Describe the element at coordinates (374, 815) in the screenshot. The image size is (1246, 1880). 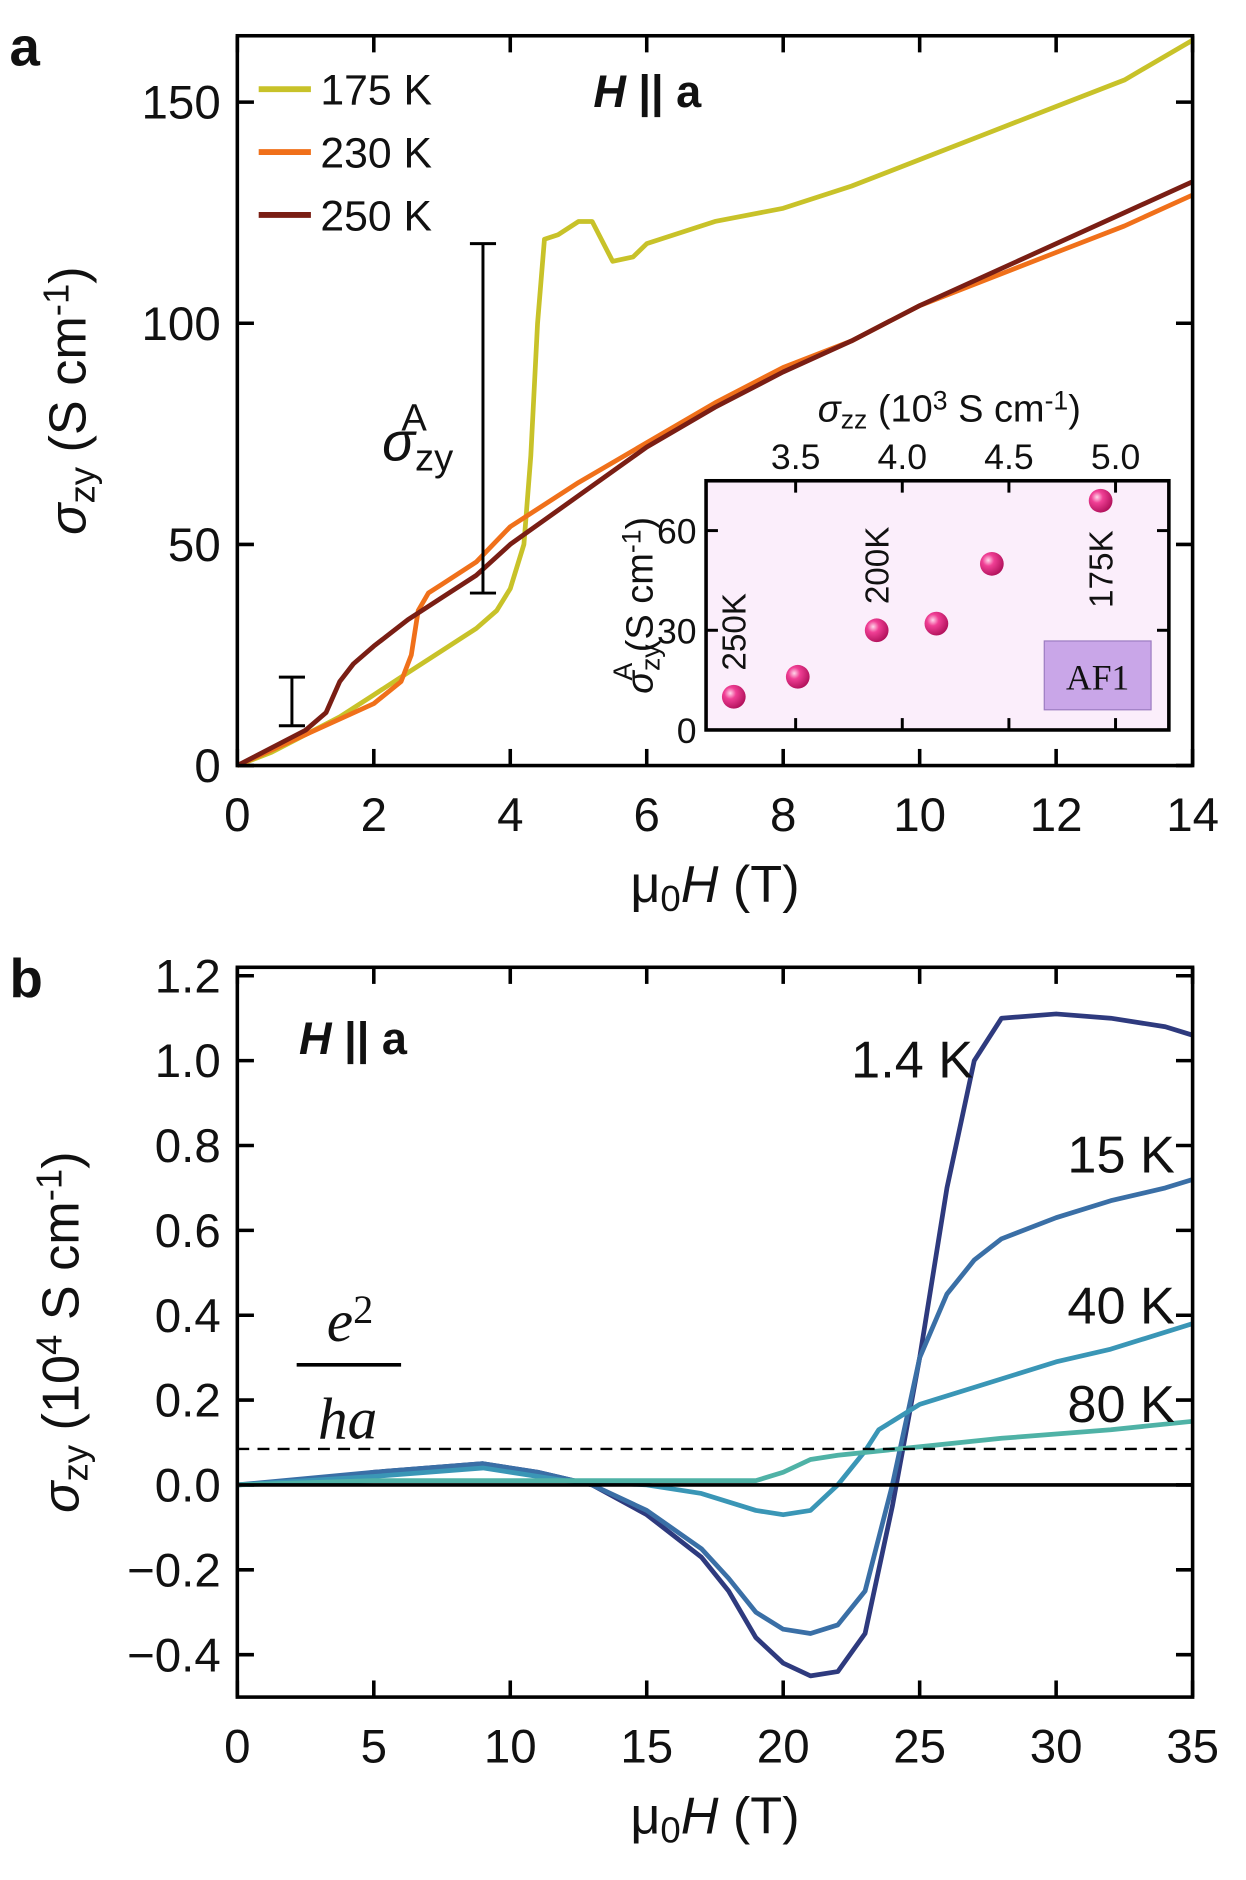
I see `x-tick-label: 2` at that location.